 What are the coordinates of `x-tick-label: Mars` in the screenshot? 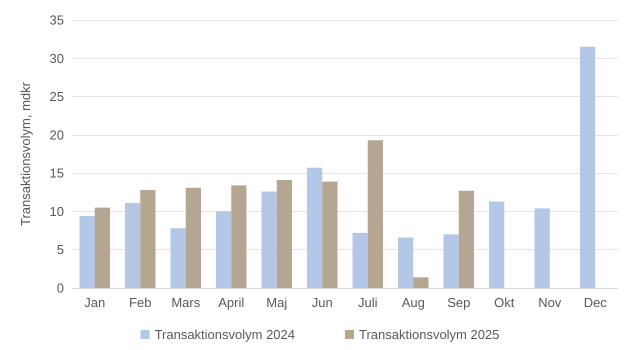 It's located at (186, 302).